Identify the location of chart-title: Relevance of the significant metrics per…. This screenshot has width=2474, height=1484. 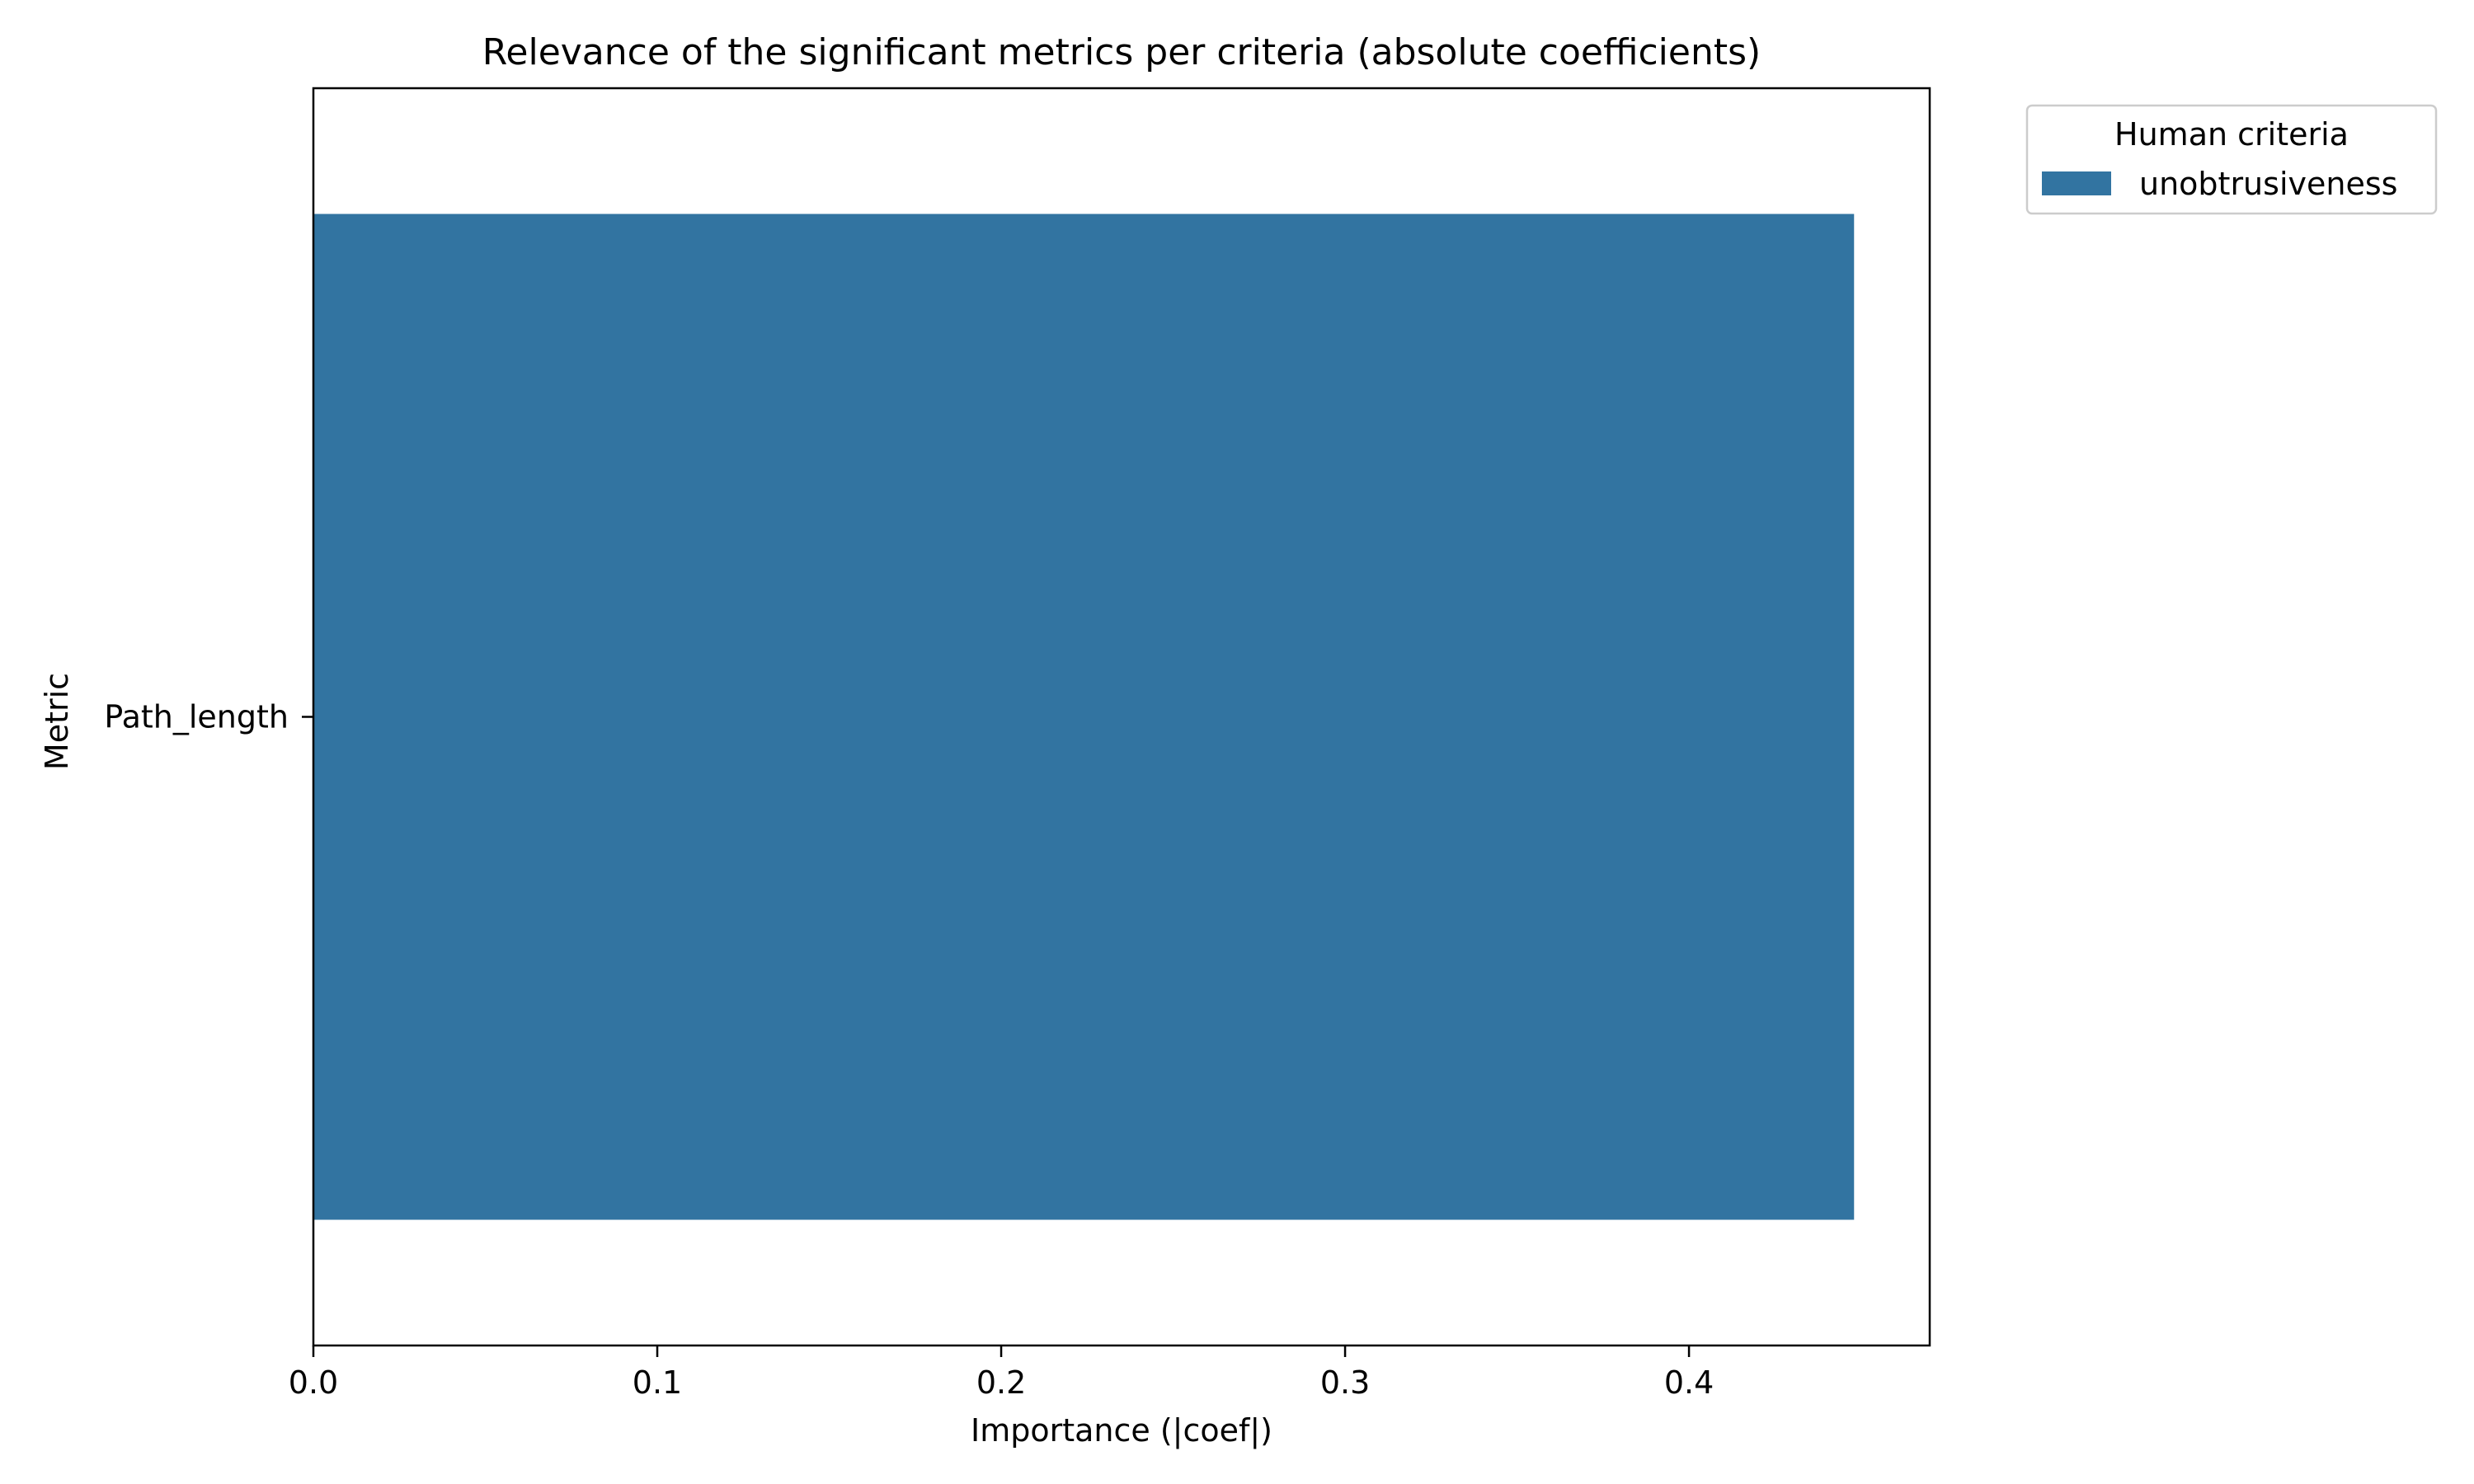
(1121, 52).